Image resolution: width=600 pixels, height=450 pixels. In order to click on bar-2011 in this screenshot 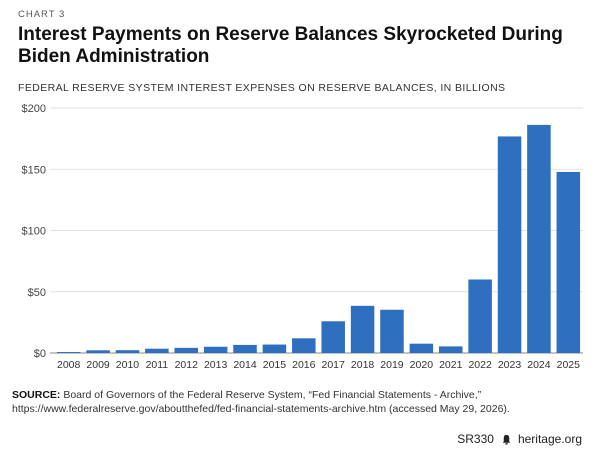, I will do `click(157, 350)`.